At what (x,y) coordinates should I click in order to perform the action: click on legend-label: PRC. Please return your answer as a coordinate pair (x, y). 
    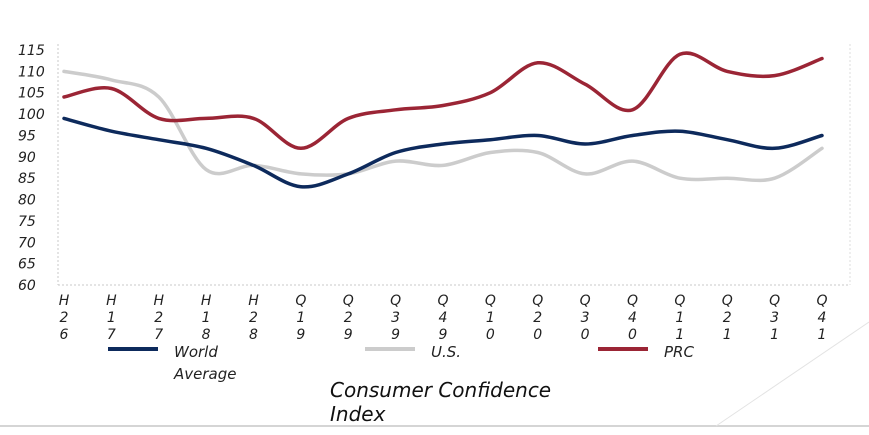
    Looking at the image, I should click on (679, 352).